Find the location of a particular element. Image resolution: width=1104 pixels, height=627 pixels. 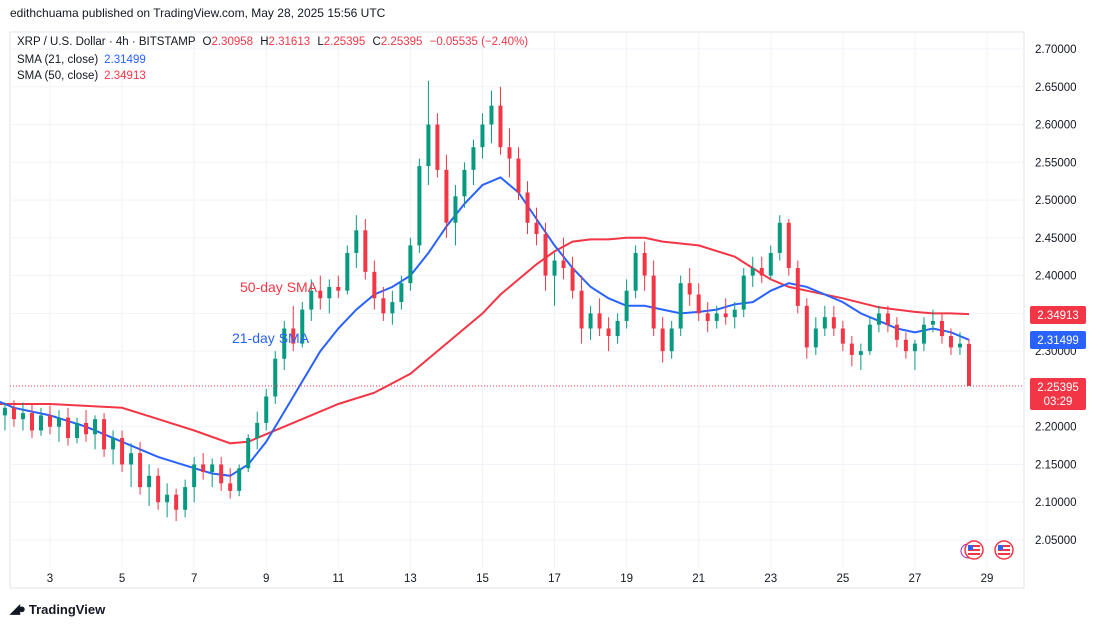

legend-symbol: XRP / U.S. Dollar · 4h · BITSTAMP is located at coordinates (106, 42).